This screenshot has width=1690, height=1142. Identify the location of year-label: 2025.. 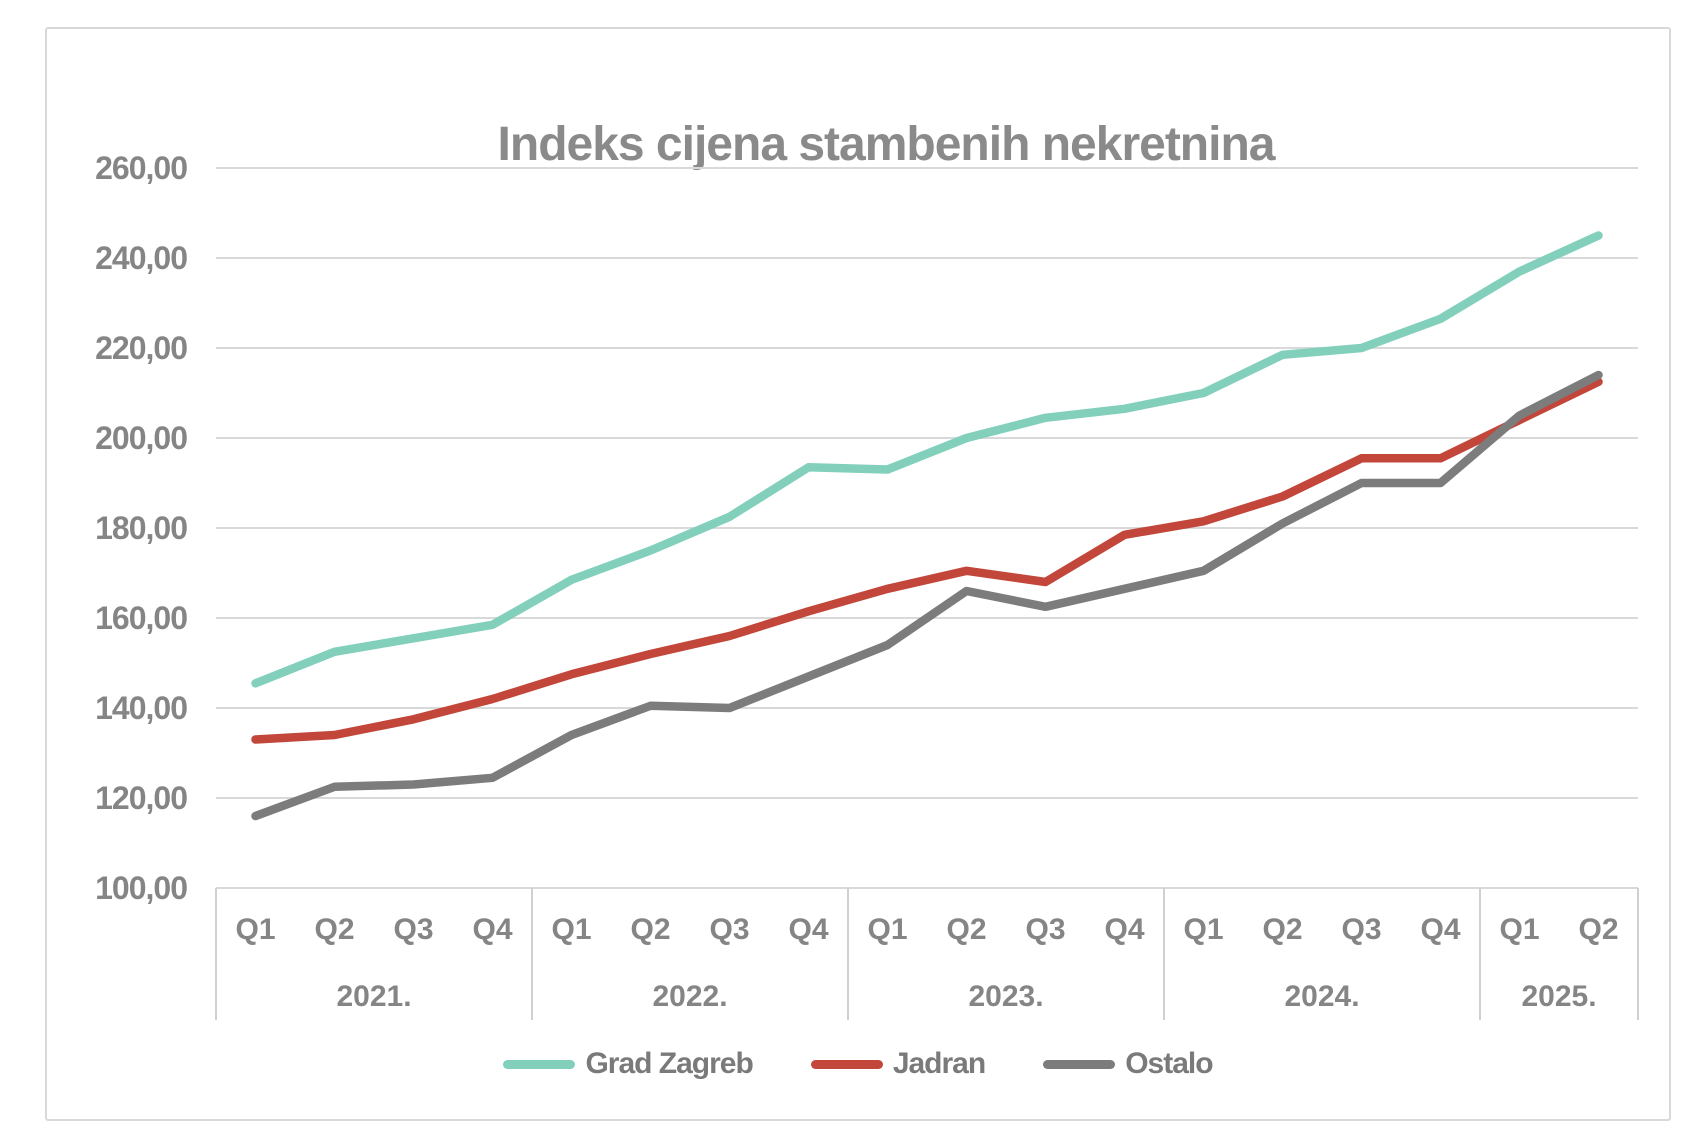
(1559, 996).